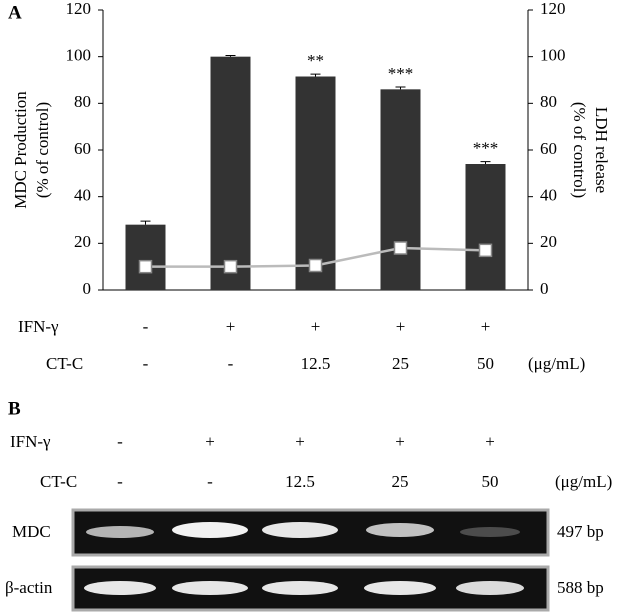 The image size is (630, 612). I want to click on y2-tick-label: 20, so click(548, 241).